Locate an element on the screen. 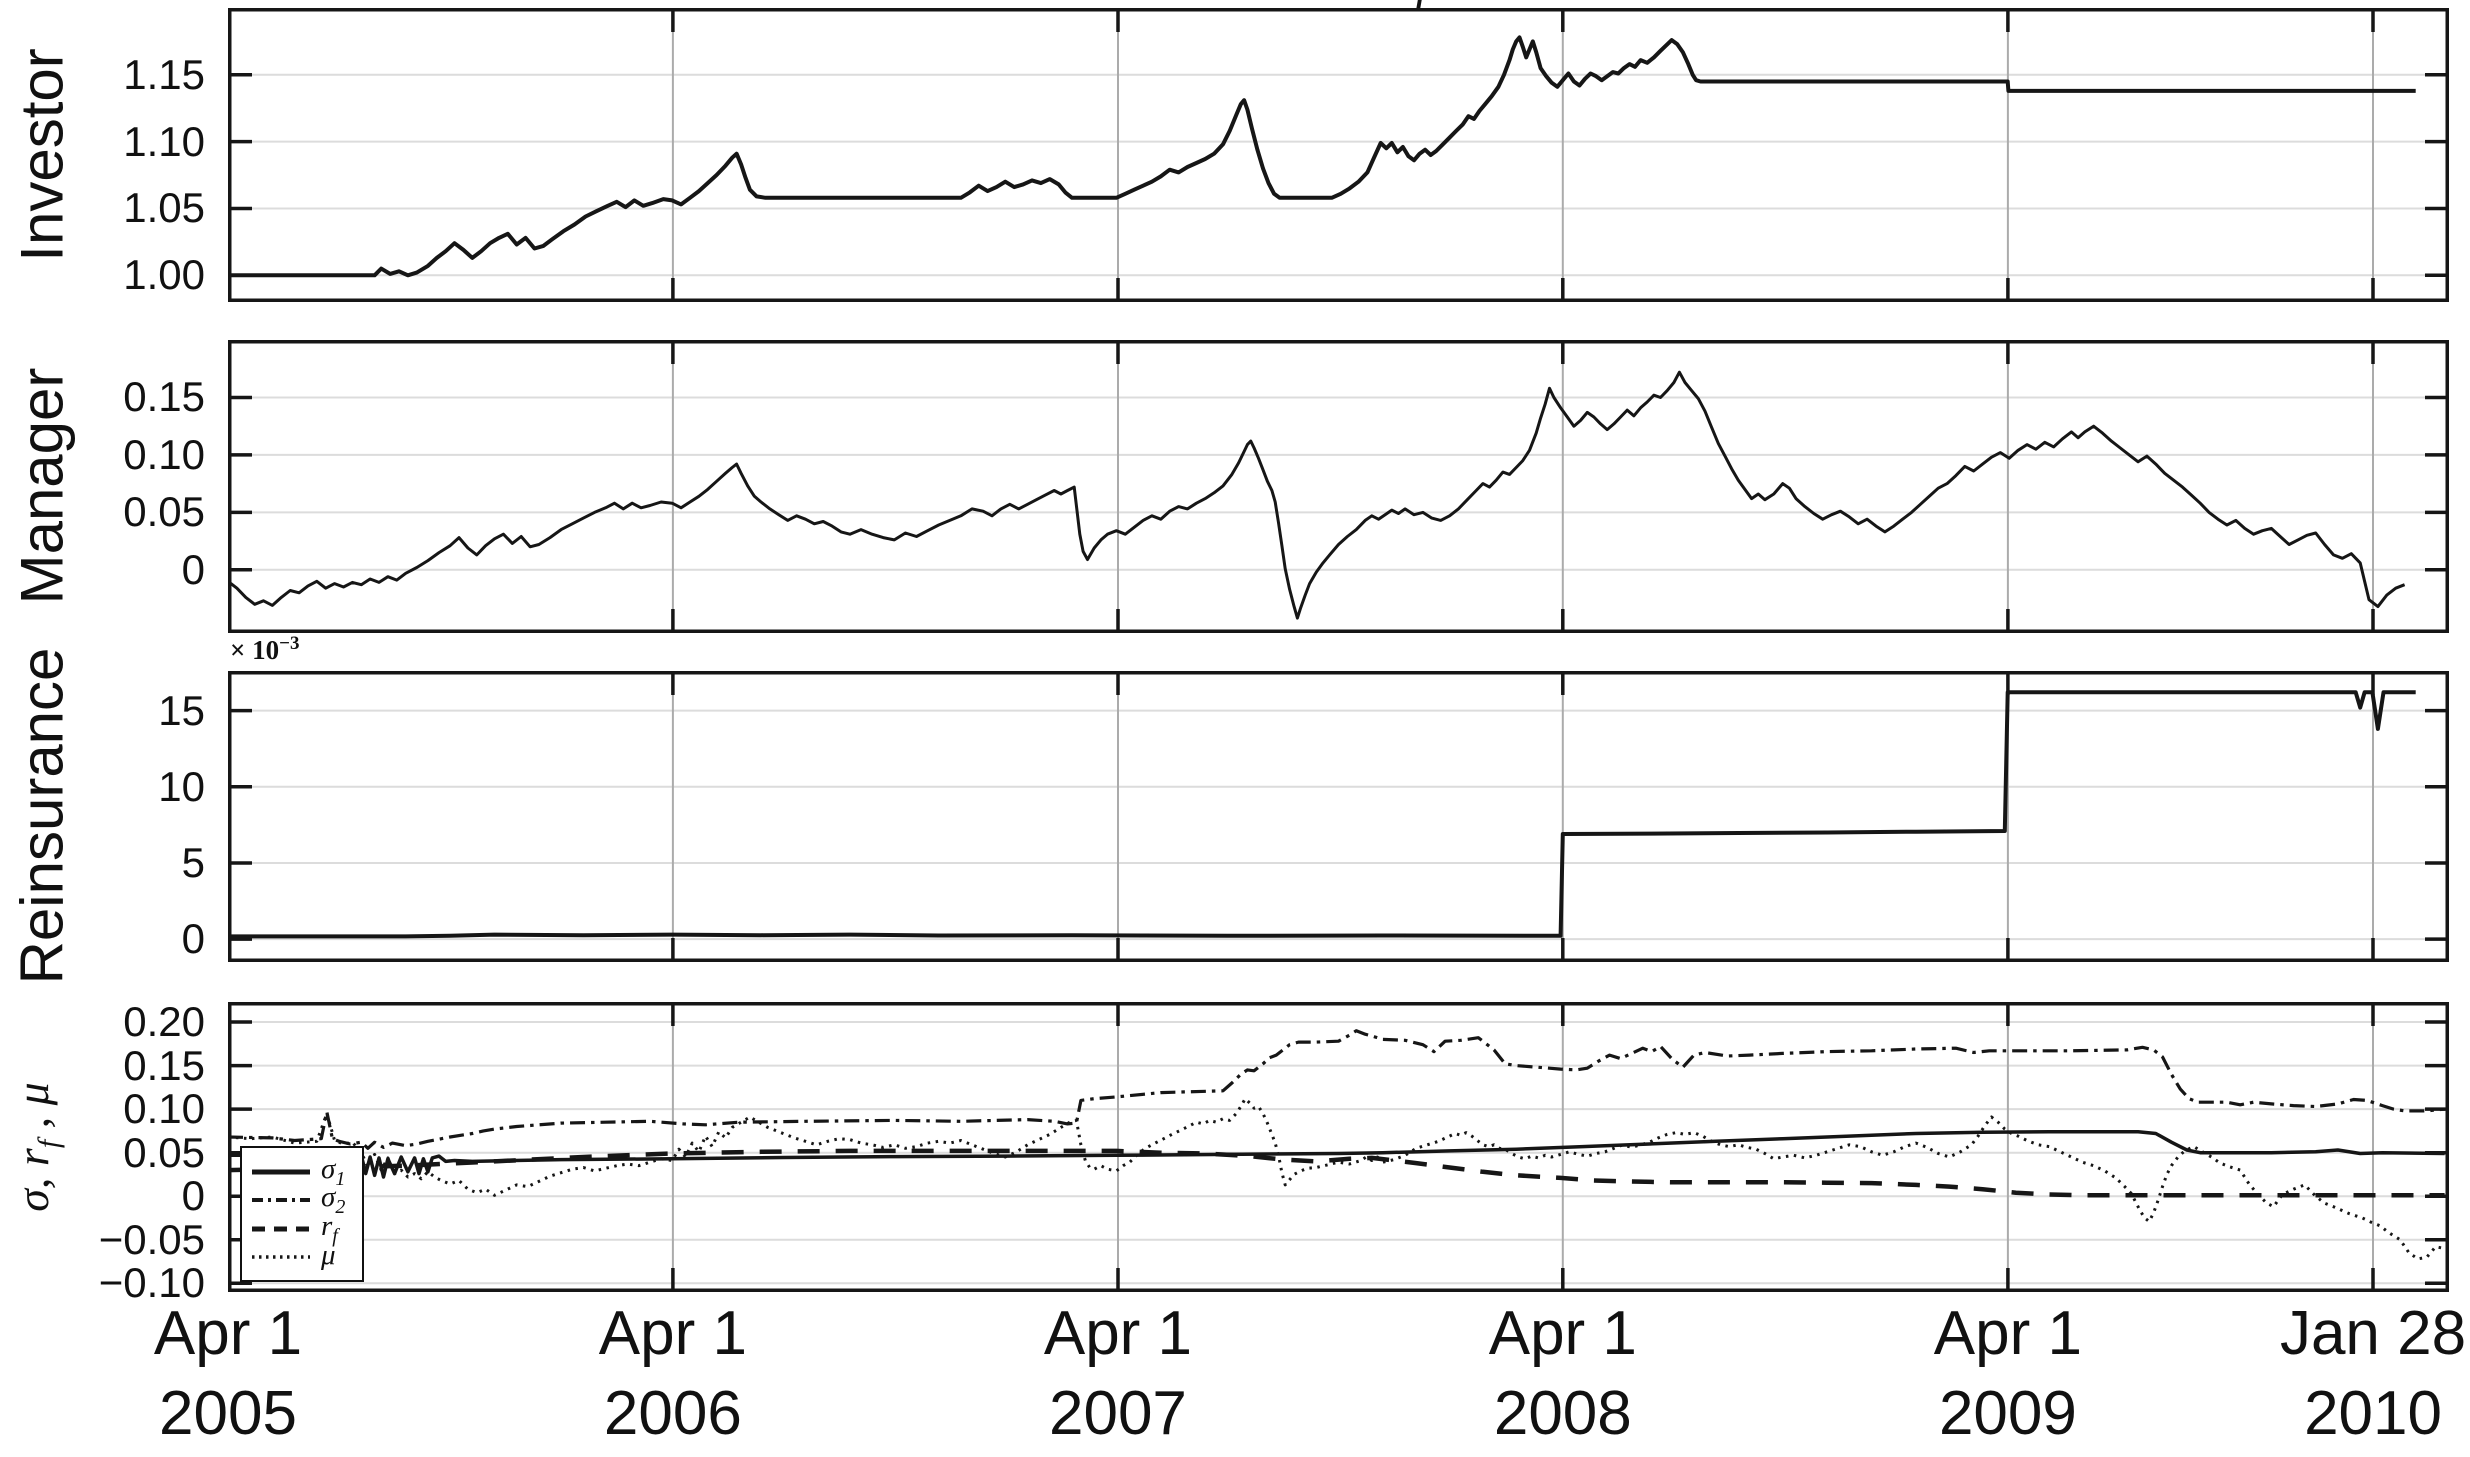 This screenshot has width=2470, height=1457. legend-item-sigma1: σ1 is located at coordinates (302, 1171).